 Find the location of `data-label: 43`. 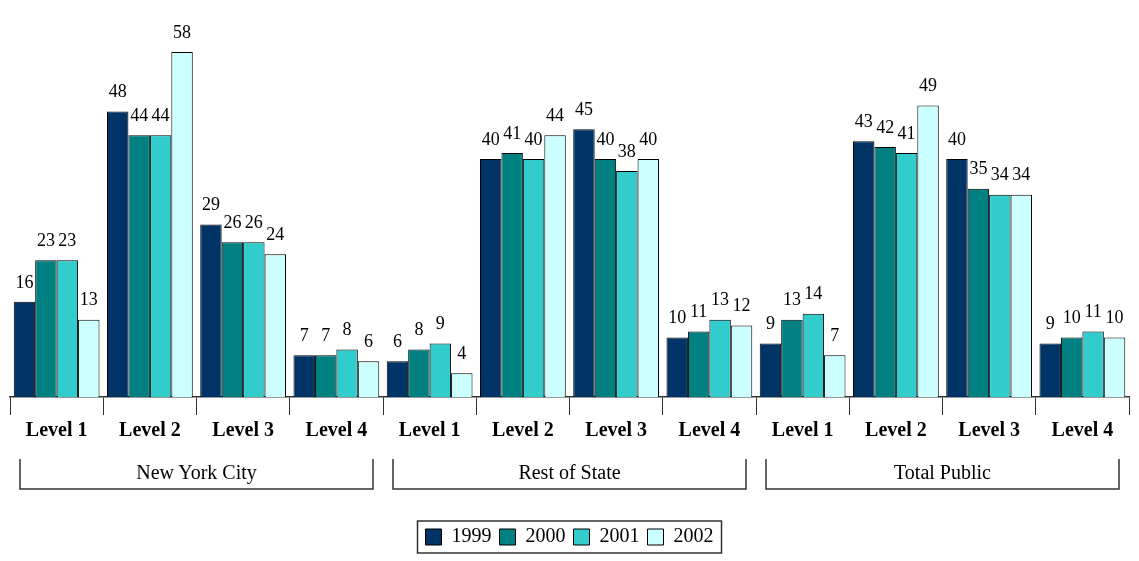

data-label: 43 is located at coordinates (863, 120).